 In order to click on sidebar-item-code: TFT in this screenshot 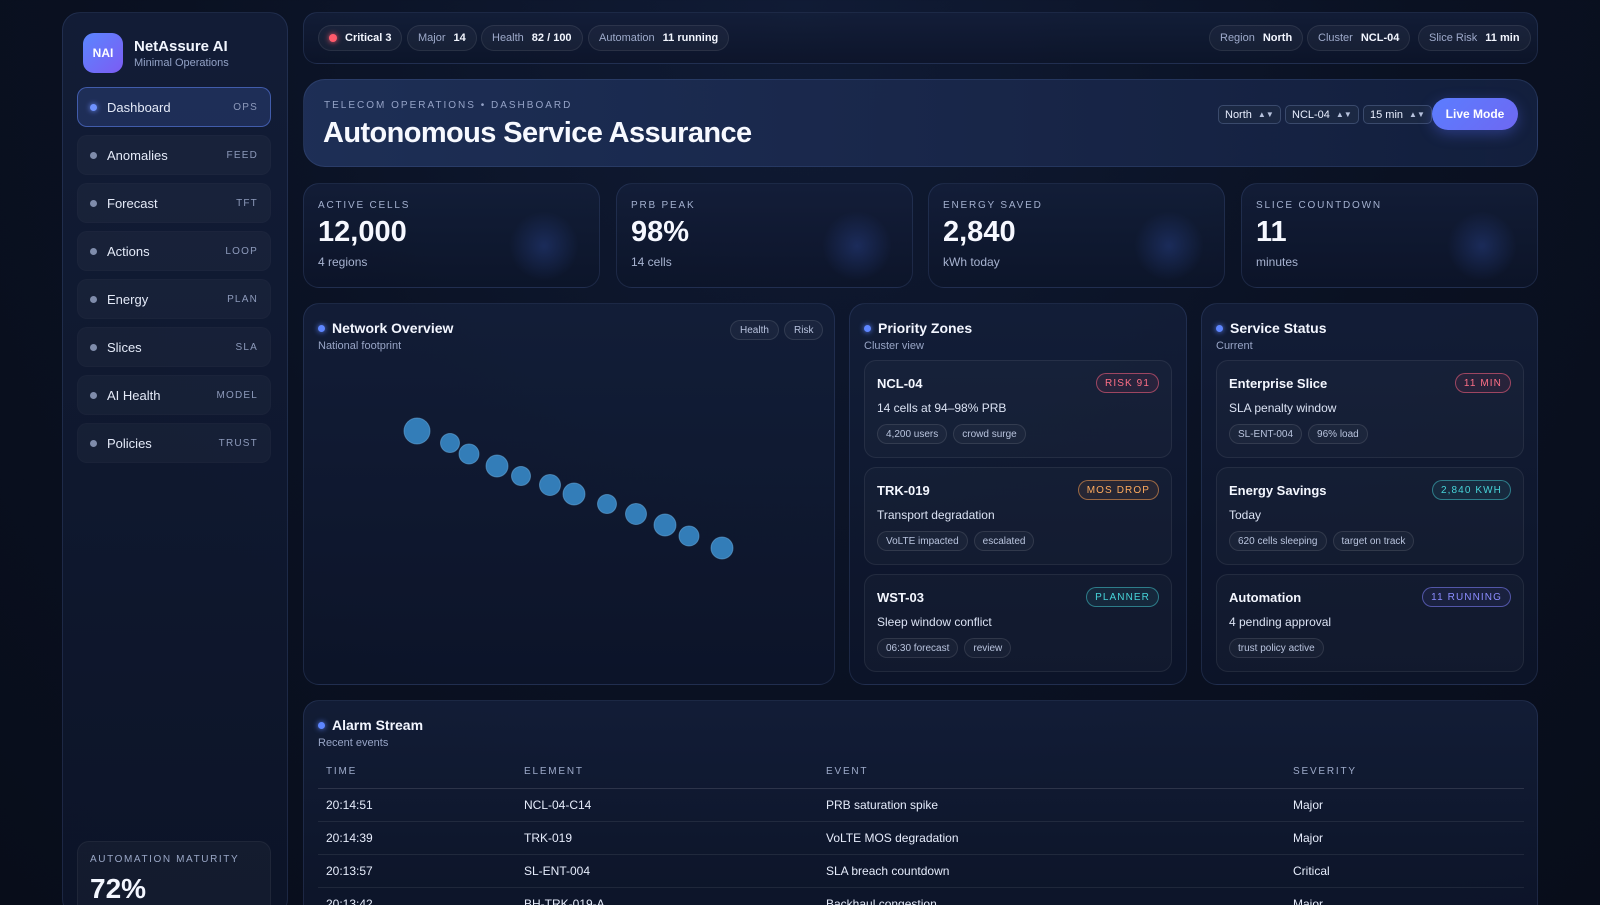, I will do `click(247, 203)`.